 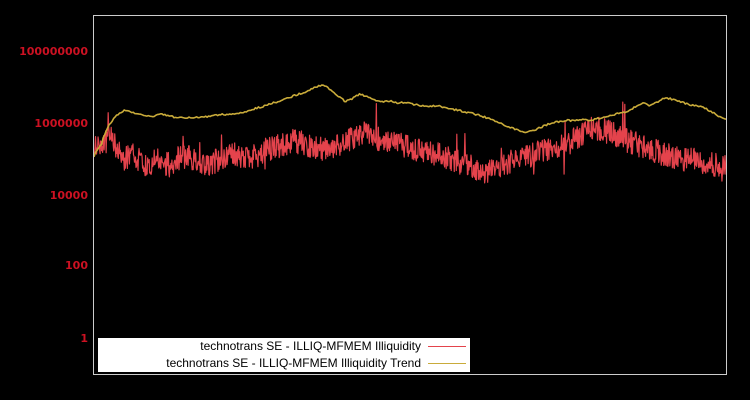 What do you see at coordinates (61, 123) in the screenshot?
I see `y-tick-label-1000000: 1000000` at bounding box center [61, 123].